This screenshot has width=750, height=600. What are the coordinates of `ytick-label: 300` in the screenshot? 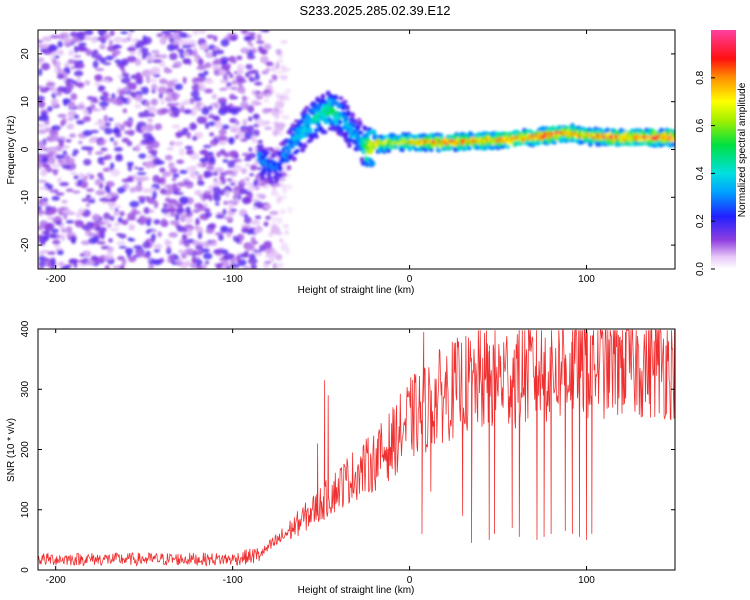 It's located at (25, 388).